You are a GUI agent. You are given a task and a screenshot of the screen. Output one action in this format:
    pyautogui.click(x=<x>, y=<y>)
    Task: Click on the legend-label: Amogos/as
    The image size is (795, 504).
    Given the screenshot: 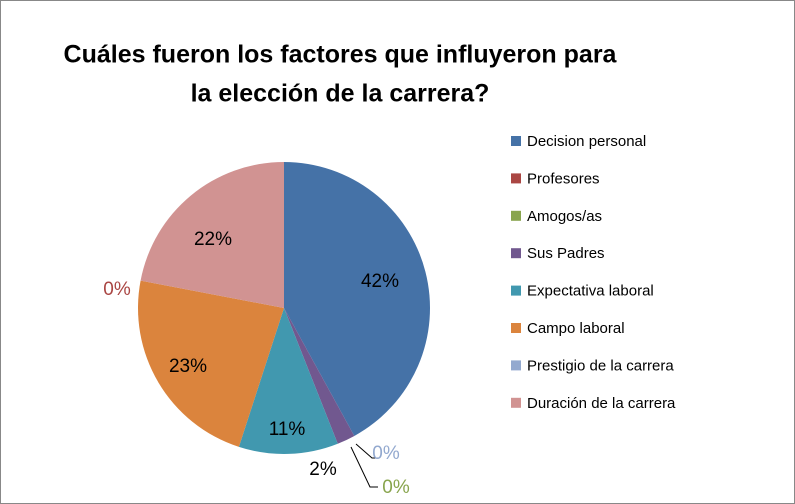 What is the action you would take?
    pyautogui.click(x=564, y=216)
    